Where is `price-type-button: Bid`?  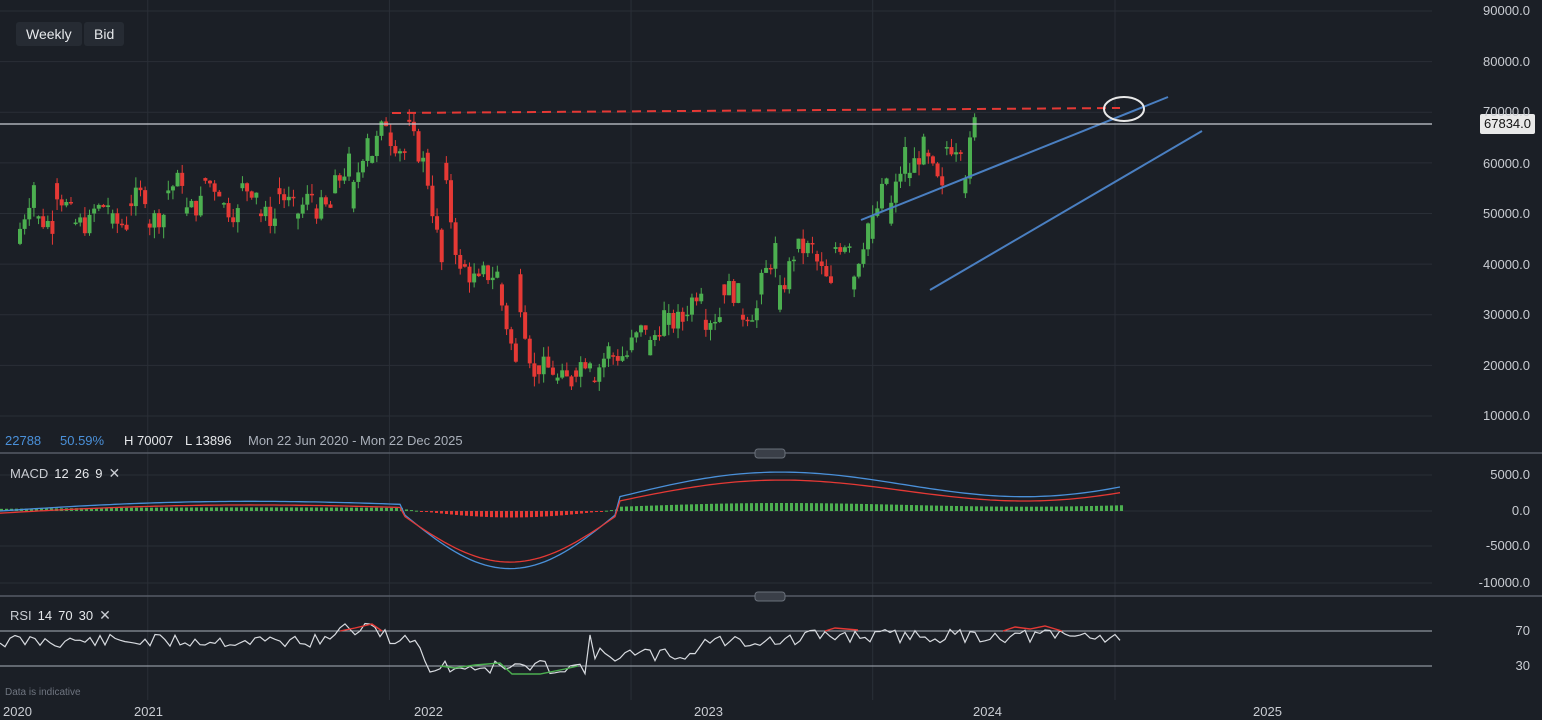
price-type-button: Bid is located at coordinates (104, 34).